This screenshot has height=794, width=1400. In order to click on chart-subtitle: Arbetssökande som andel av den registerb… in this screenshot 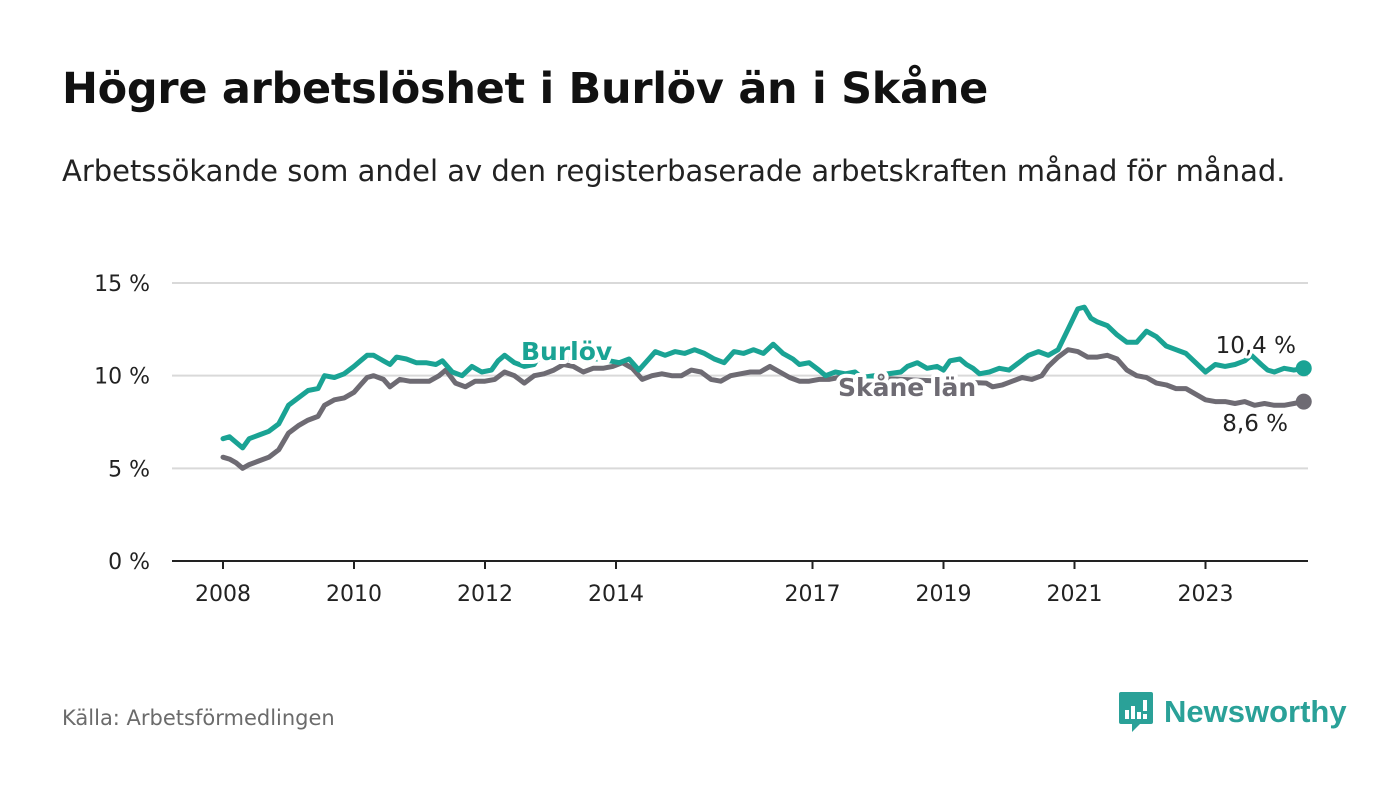, I will do `click(674, 171)`.